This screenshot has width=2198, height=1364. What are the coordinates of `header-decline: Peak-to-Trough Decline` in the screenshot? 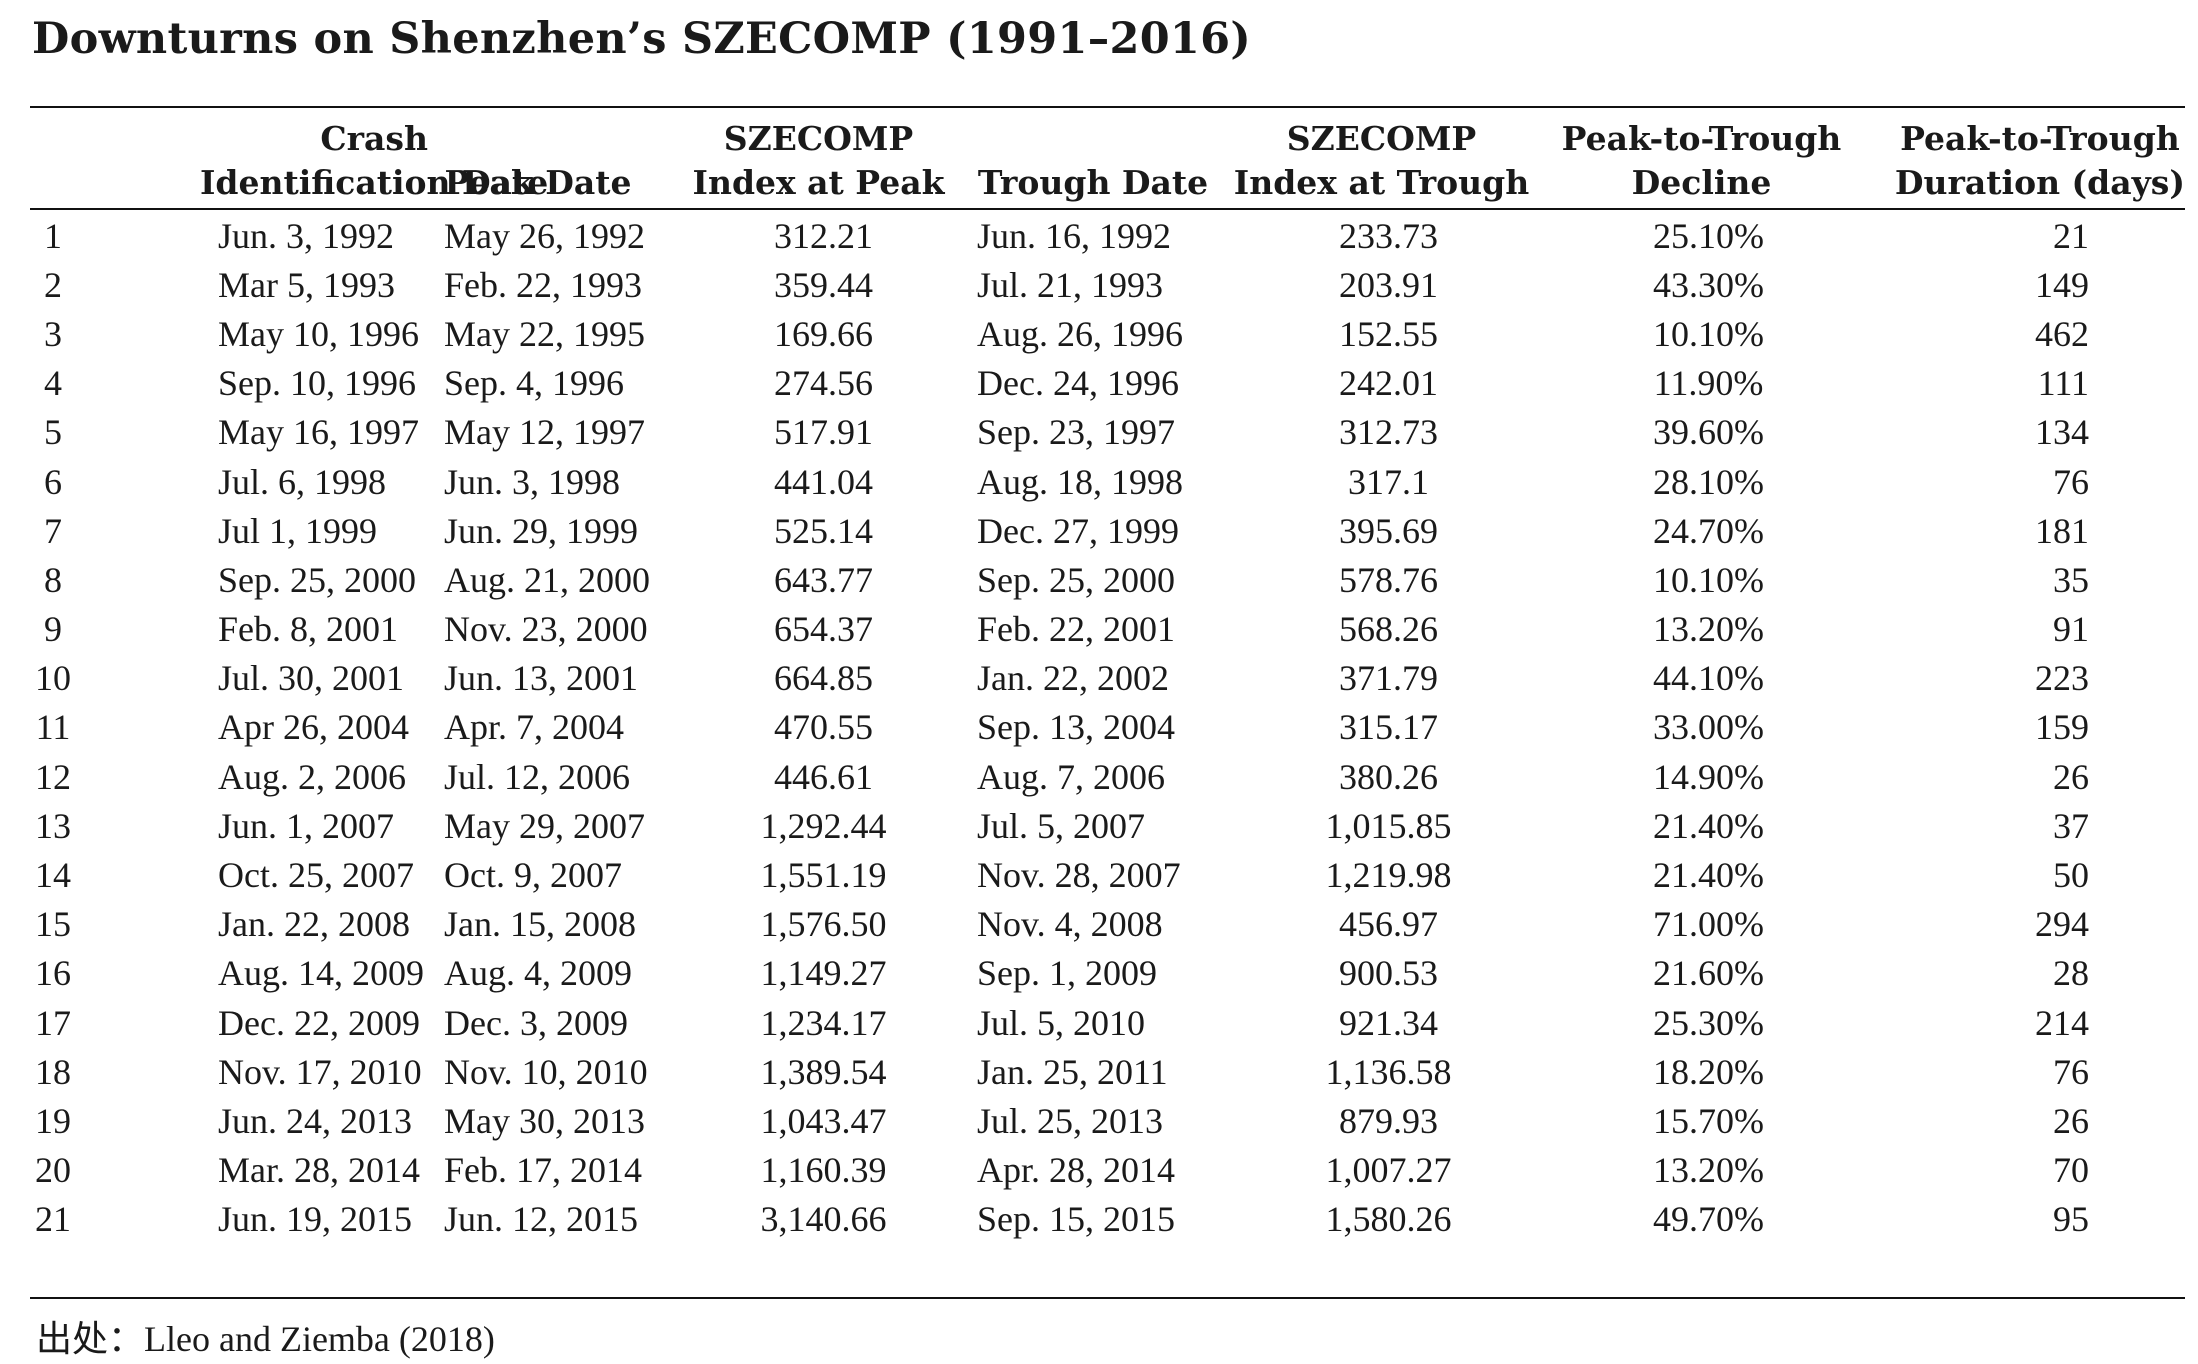 It's located at (1701, 157).